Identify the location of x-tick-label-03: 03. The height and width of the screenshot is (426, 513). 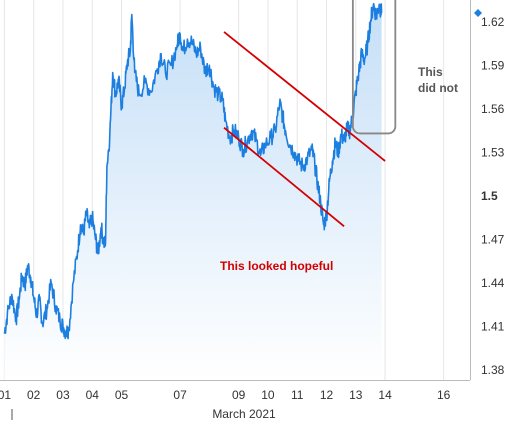
(63, 395).